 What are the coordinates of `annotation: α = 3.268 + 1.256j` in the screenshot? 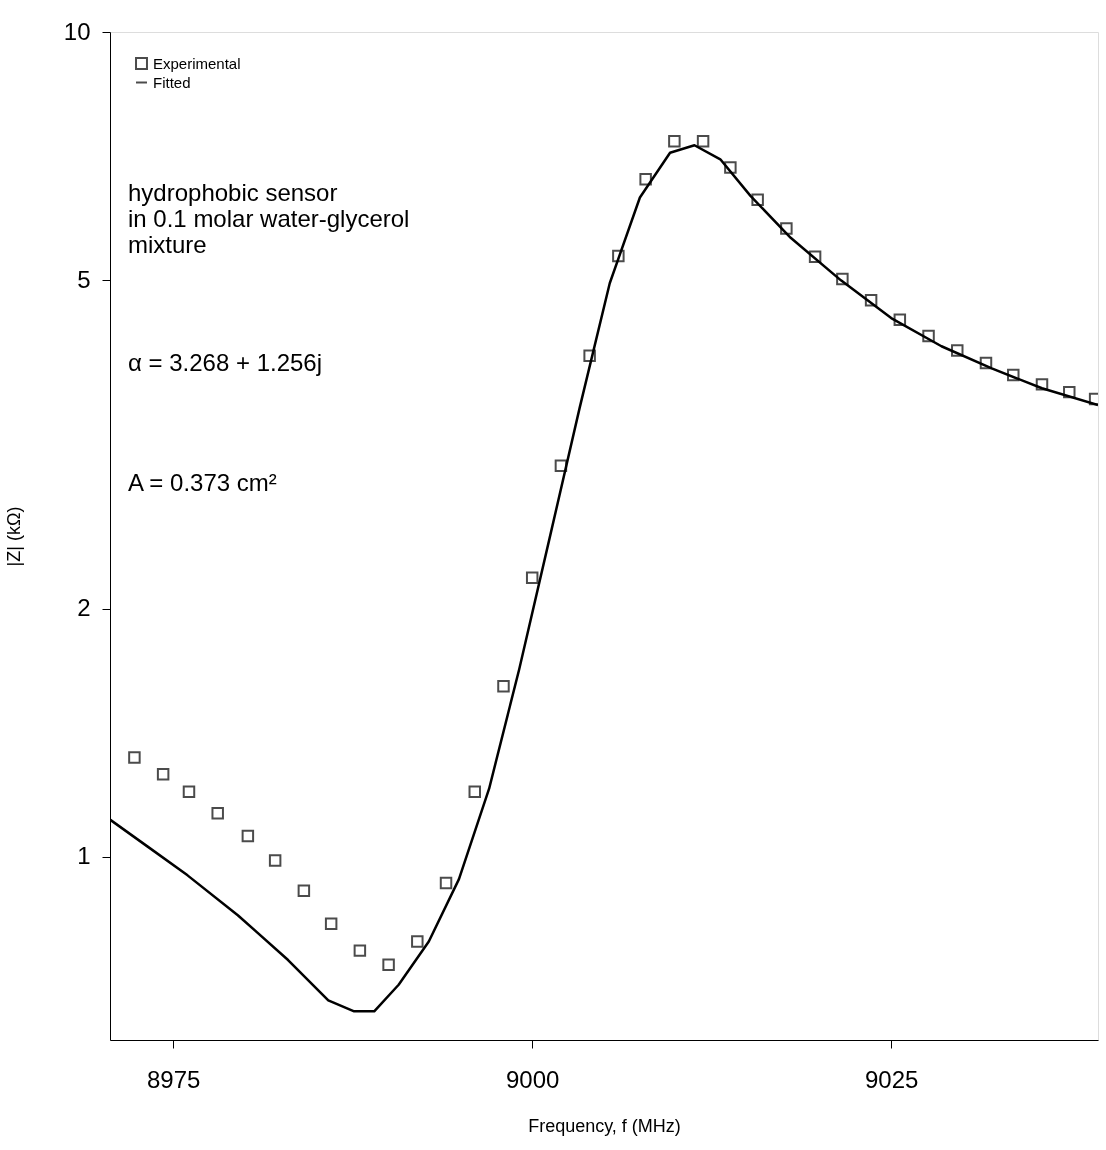 It's located at (225, 362).